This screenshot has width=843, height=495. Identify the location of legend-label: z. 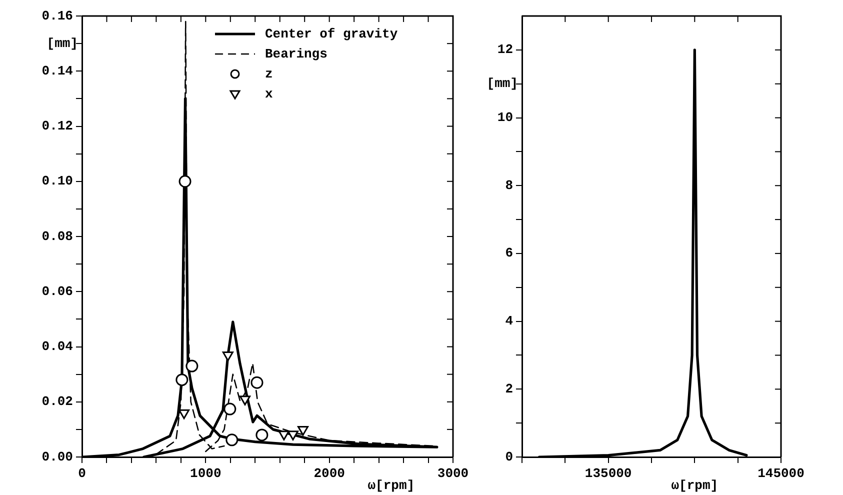
(269, 74).